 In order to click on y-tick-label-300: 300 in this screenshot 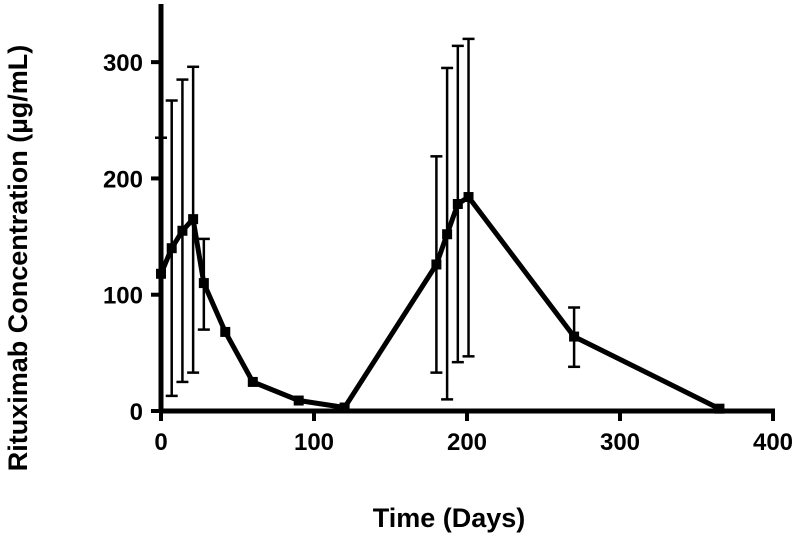, I will do `click(123, 63)`.